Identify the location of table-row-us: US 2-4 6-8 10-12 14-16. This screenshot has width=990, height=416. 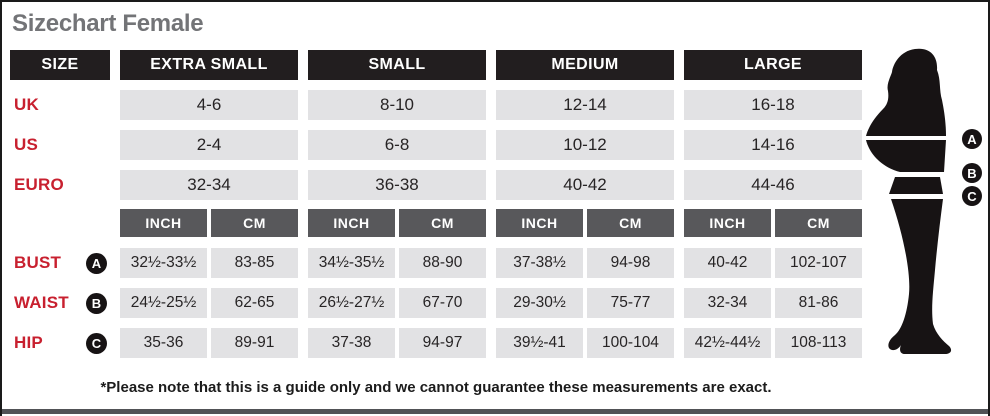
(499, 145).